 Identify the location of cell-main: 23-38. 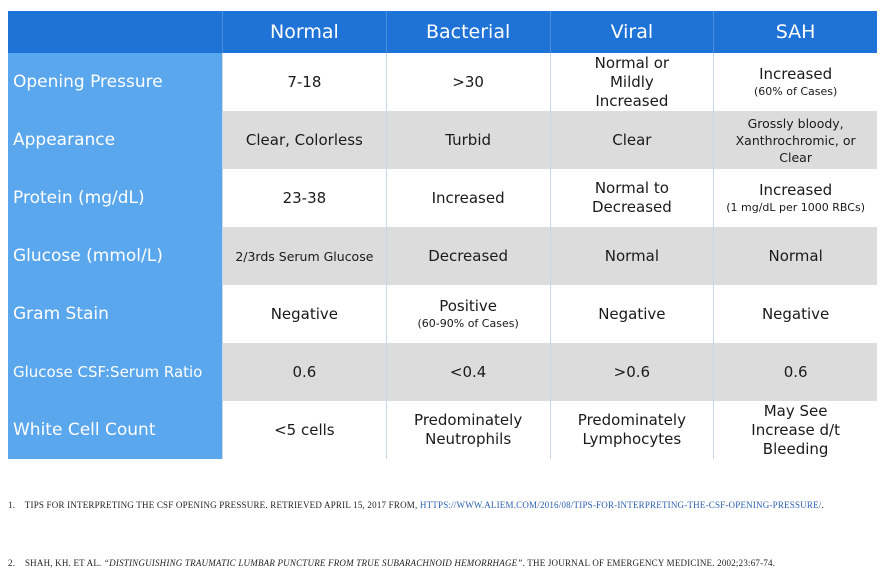
(304, 197).